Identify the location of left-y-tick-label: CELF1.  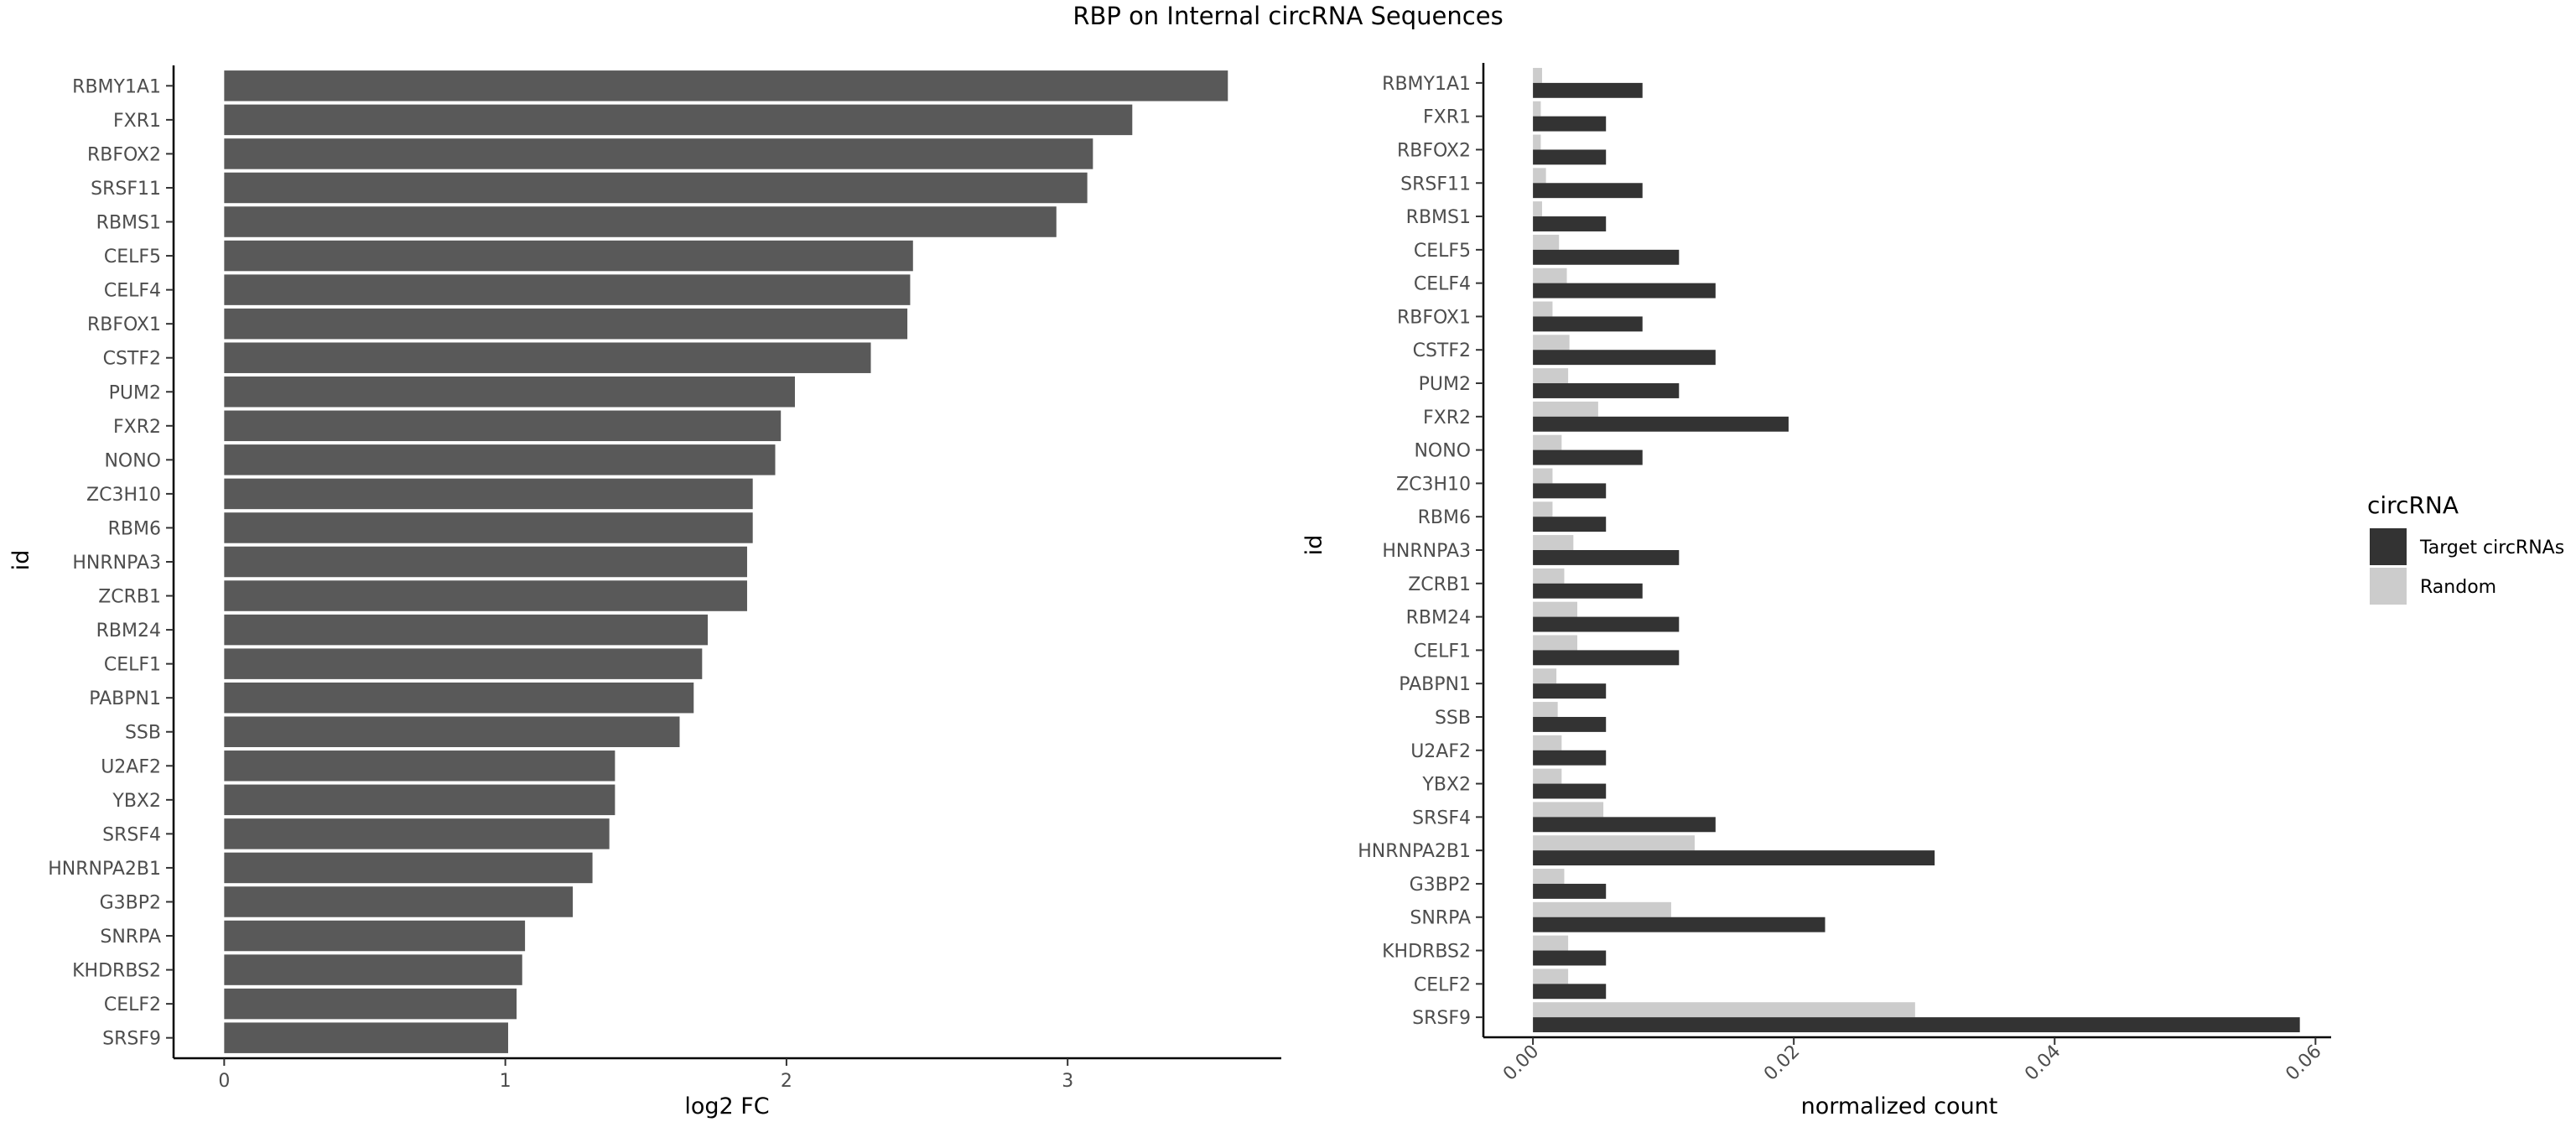
(132, 665).